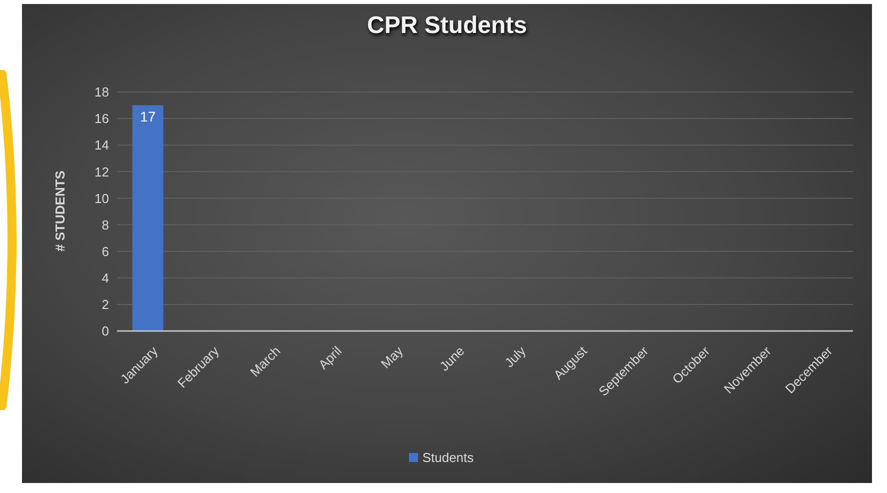 This screenshot has width=887, height=493. What do you see at coordinates (105, 224) in the screenshot?
I see `y-tick-label: 8` at bounding box center [105, 224].